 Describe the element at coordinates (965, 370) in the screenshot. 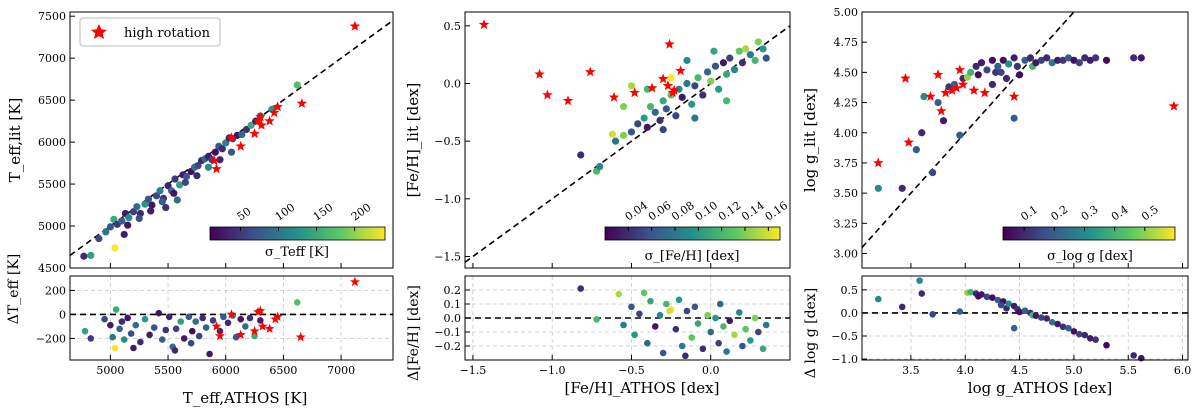

I see `x-tick-label: 4.0` at that location.